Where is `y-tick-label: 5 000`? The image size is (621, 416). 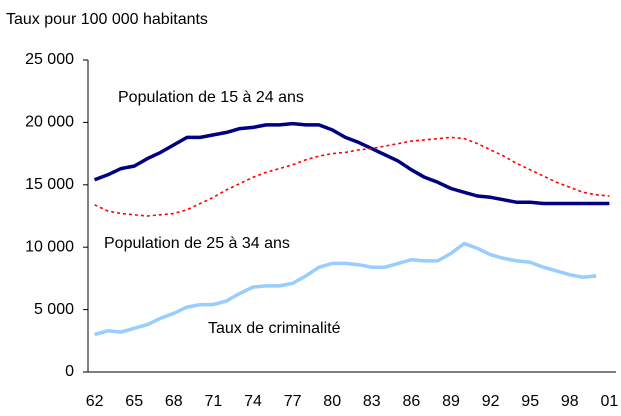 y-tick-label: 5 000 is located at coordinates (54, 309).